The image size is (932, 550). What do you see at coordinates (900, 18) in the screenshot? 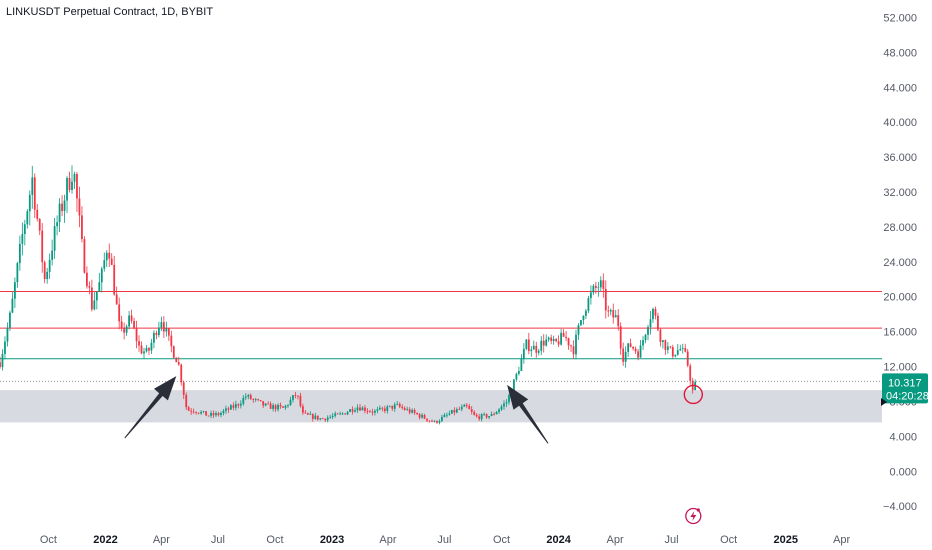
I see `y-tick-label: 52.000` at bounding box center [900, 18].